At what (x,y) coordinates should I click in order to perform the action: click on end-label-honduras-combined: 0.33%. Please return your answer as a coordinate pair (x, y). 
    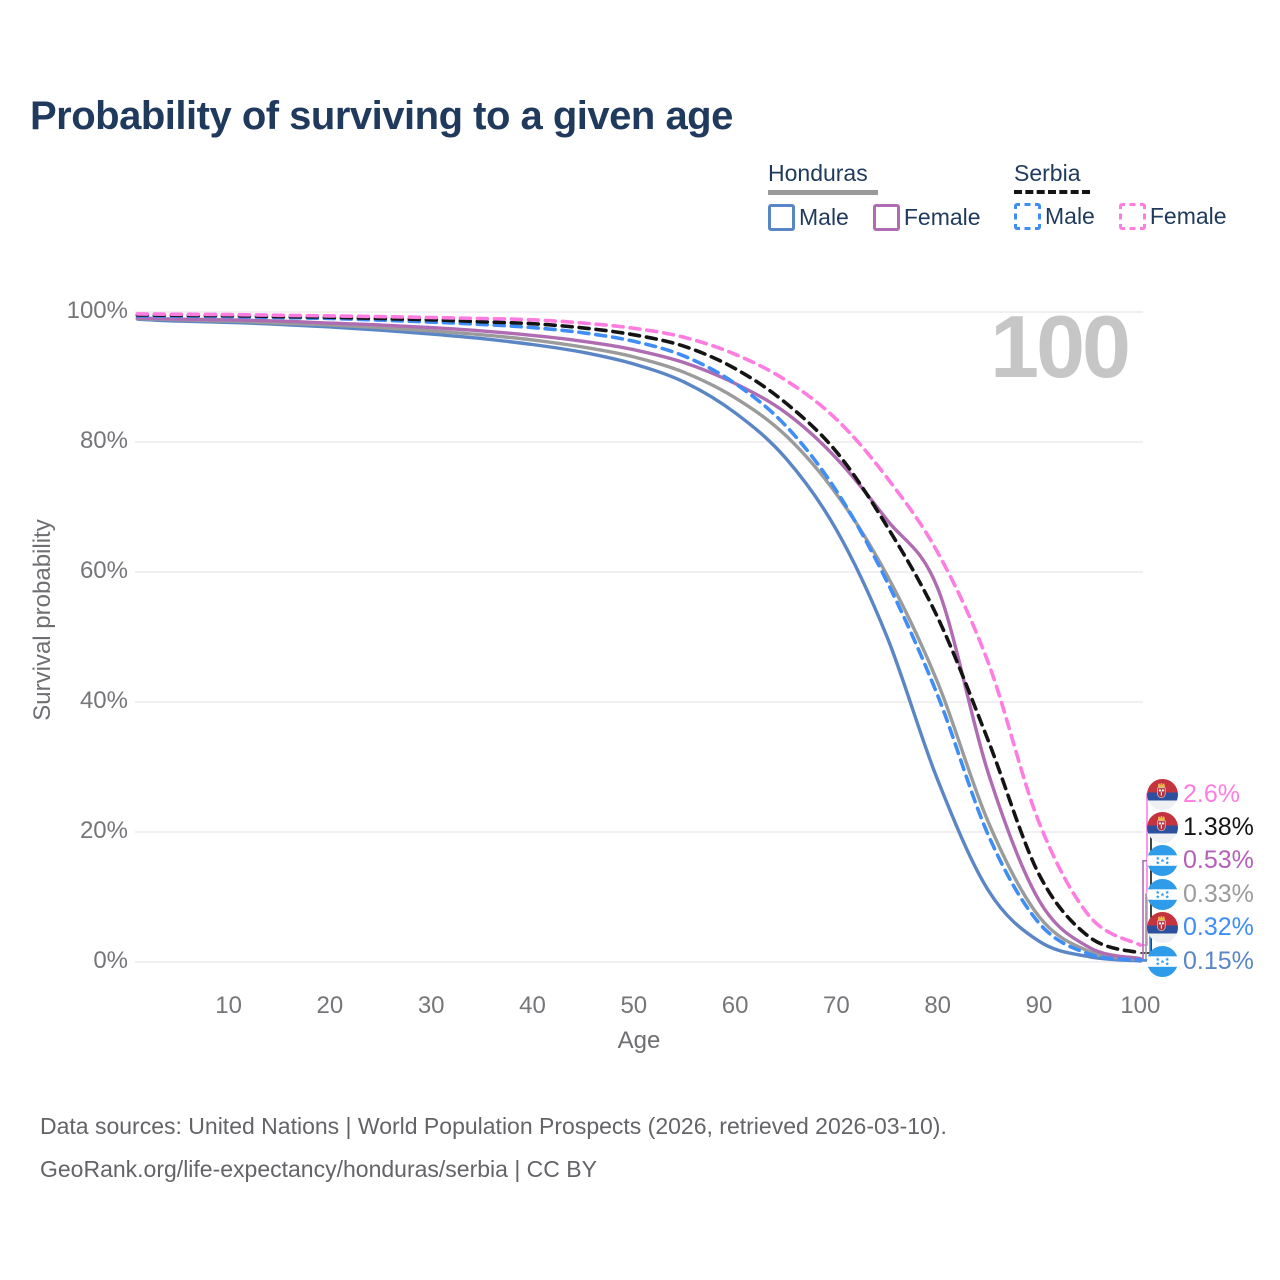
    Looking at the image, I should click on (1200, 894).